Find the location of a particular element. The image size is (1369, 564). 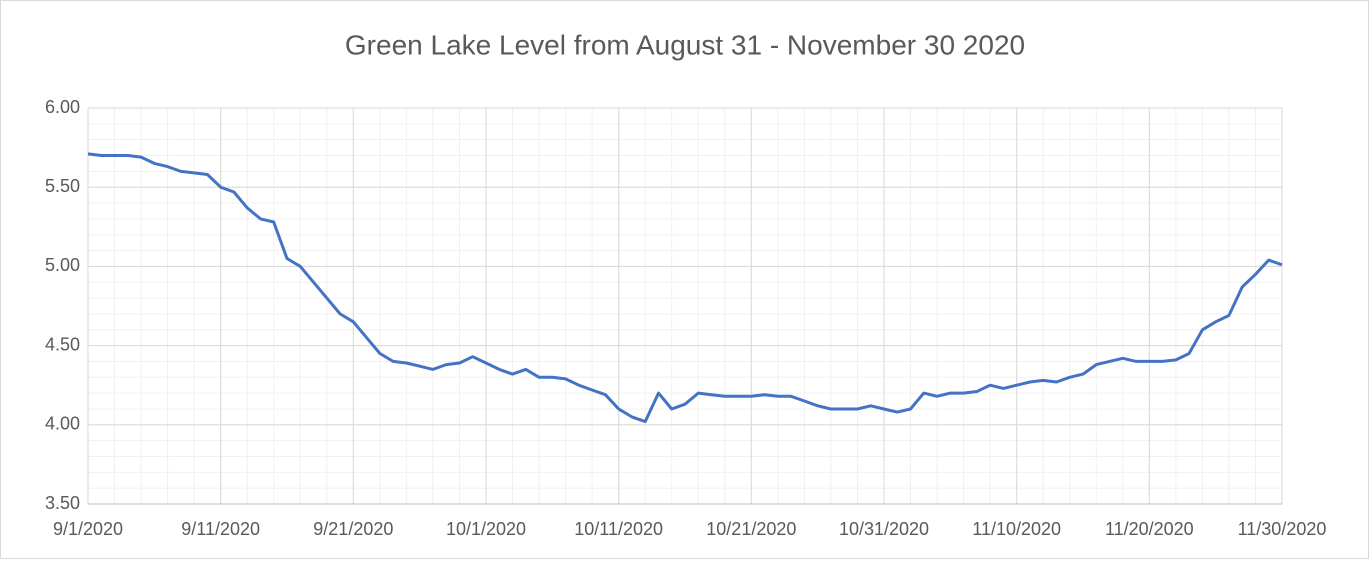

x-tick-label: 10/31/2020 is located at coordinates (884, 529).